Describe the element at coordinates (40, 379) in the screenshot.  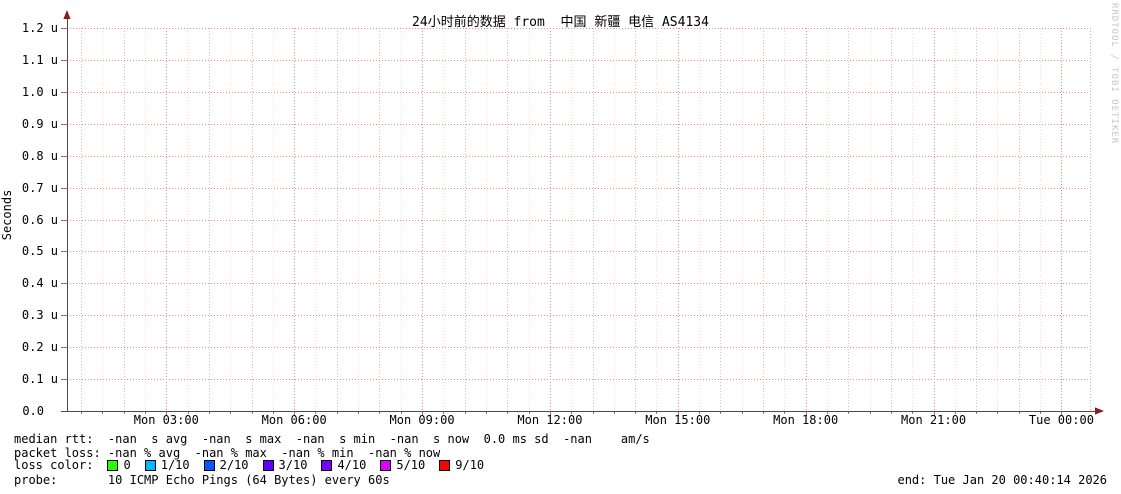
I see `y-tick-label: 0.1 u` at that location.